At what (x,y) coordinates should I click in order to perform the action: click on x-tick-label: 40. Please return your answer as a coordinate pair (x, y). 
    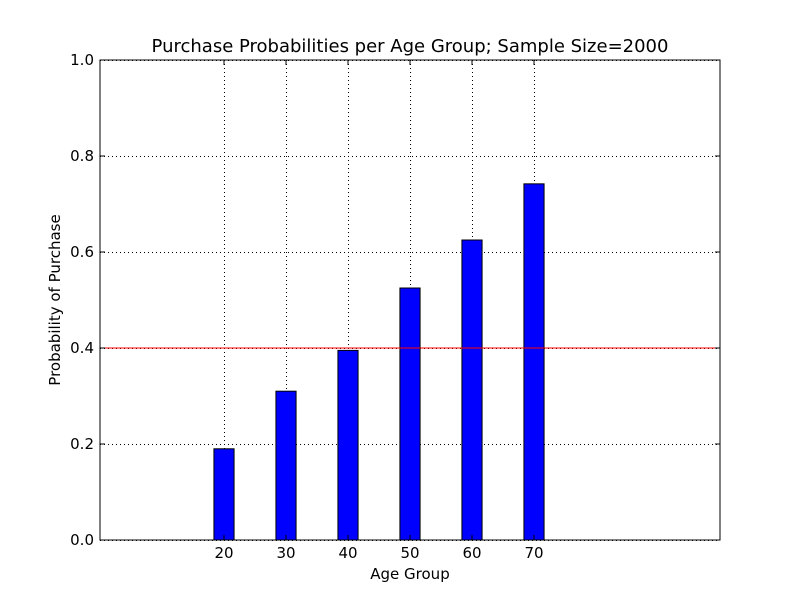
    Looking at the image, I should click on (347, 553).